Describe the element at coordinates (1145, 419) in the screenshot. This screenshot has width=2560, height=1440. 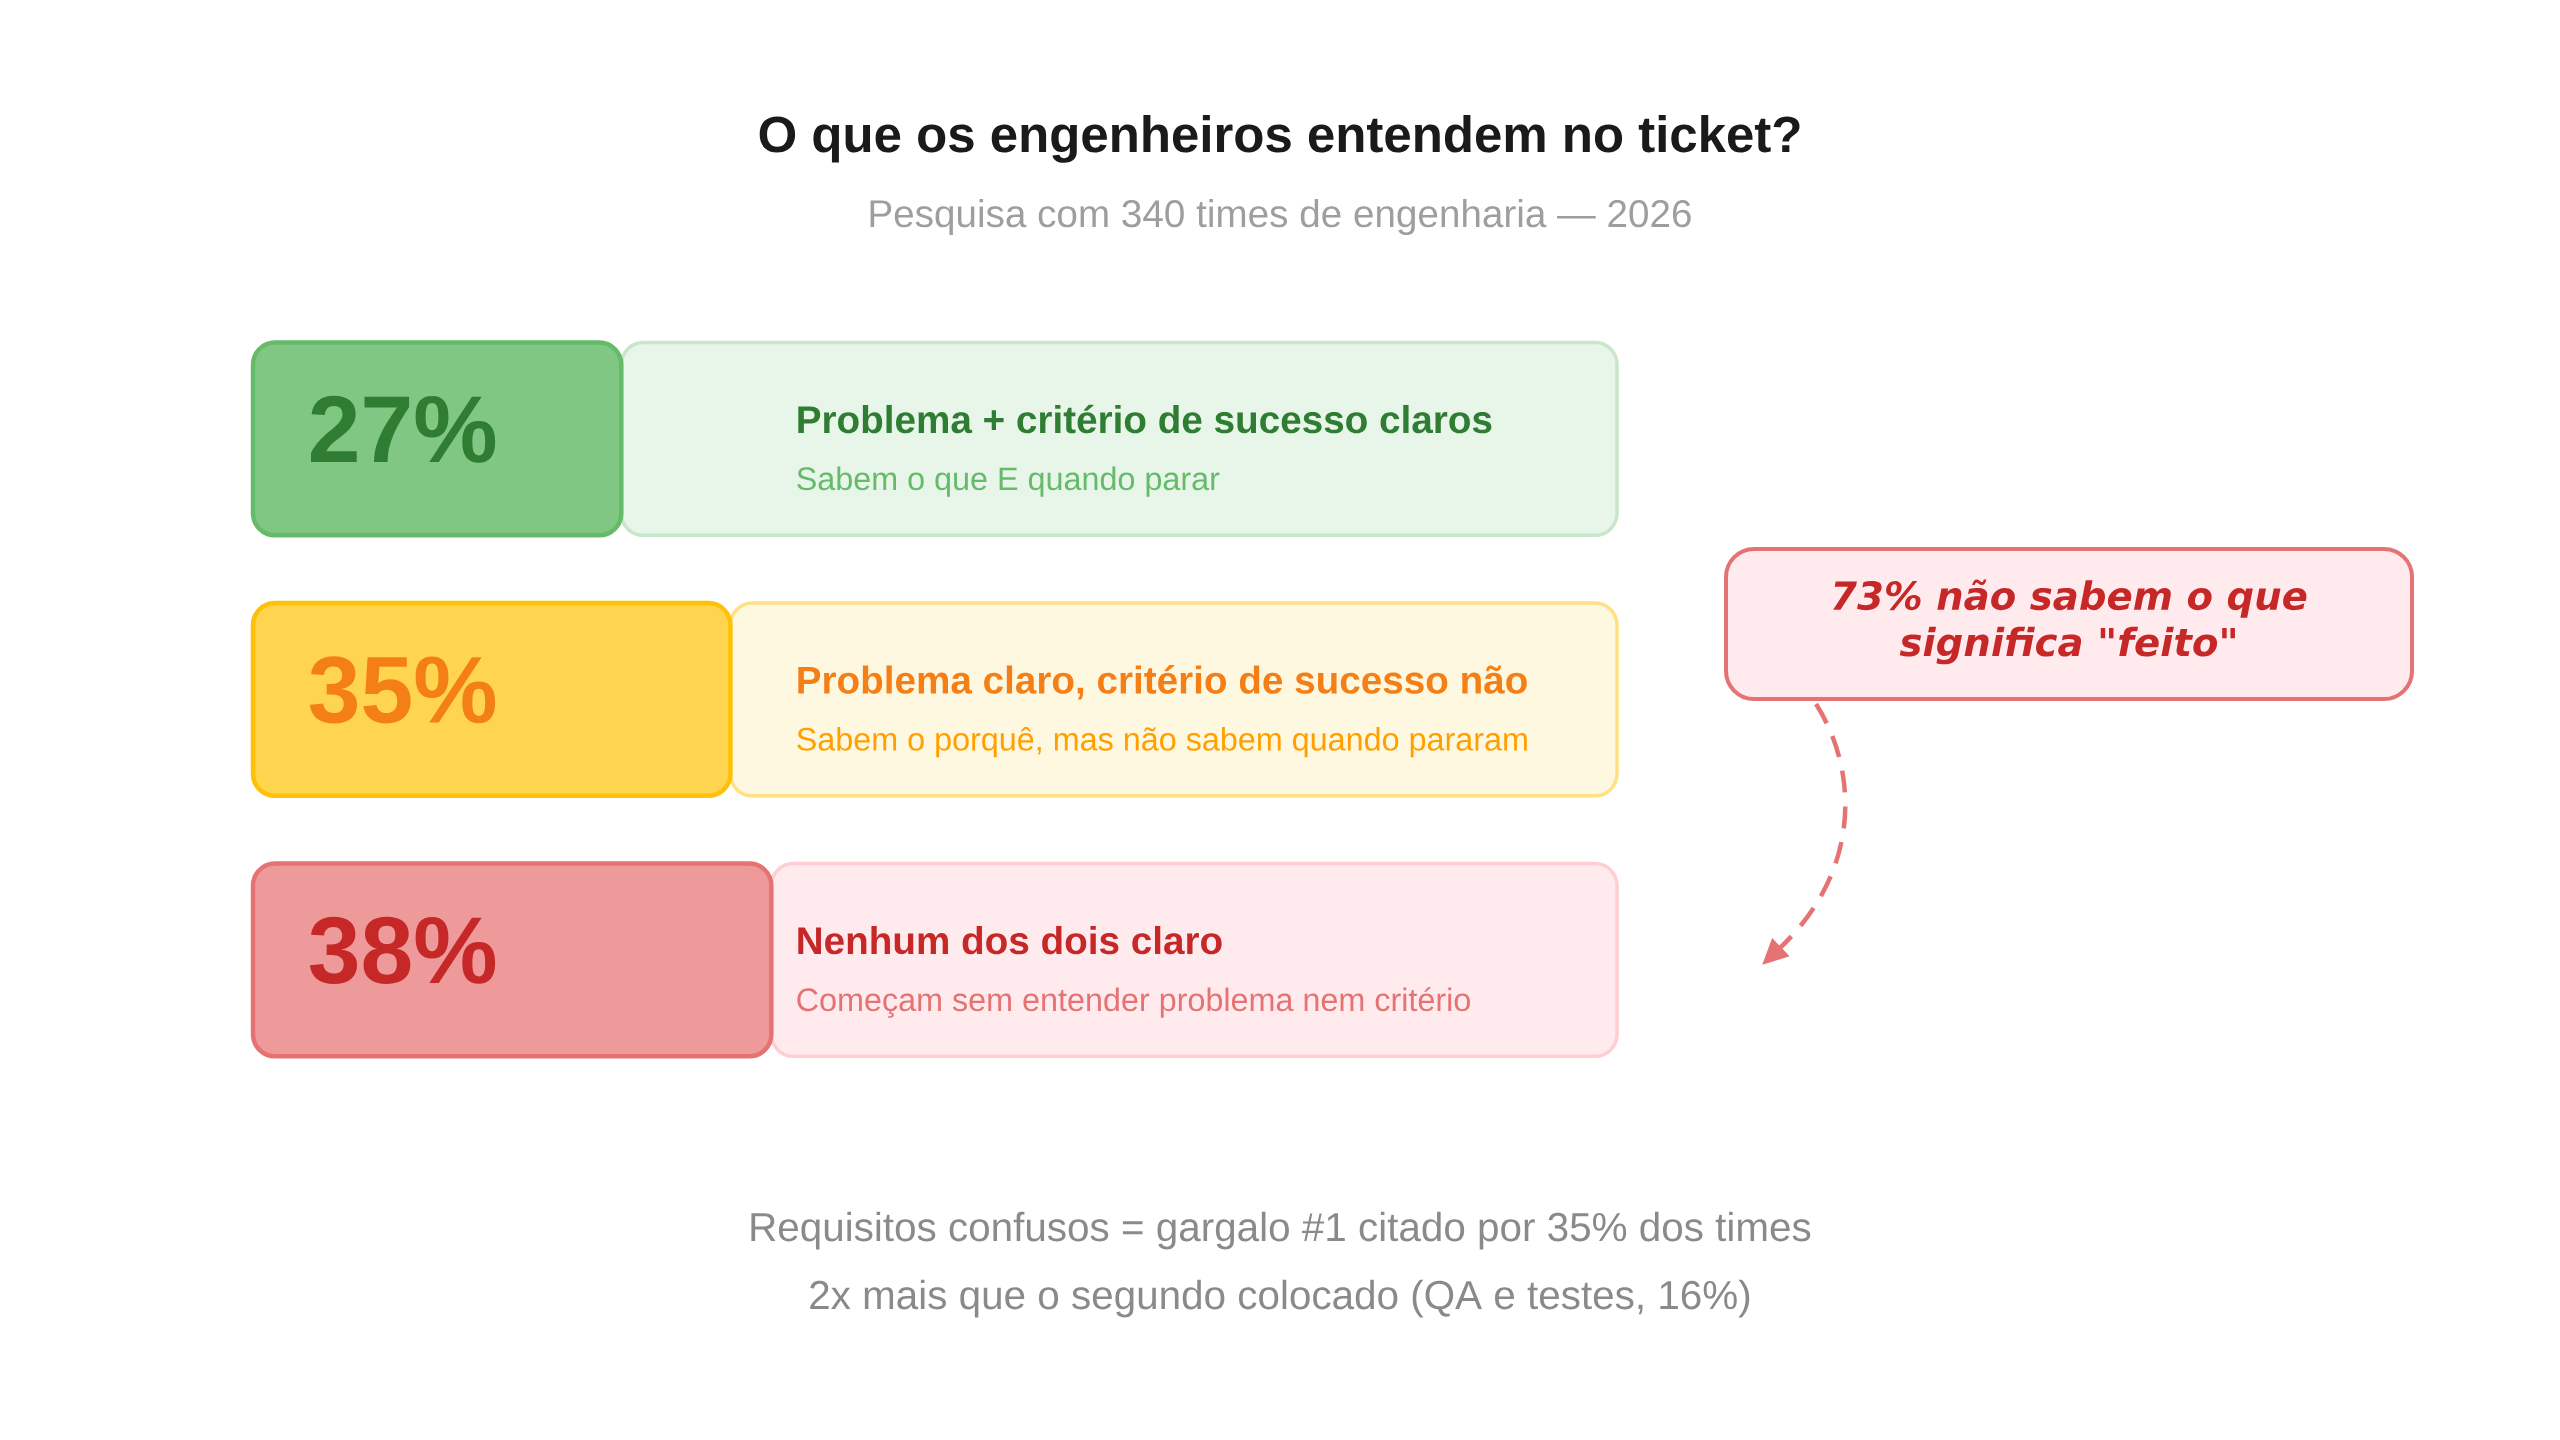
I see `y-tick-label: Problema + critério de sucesso claros` at that location.